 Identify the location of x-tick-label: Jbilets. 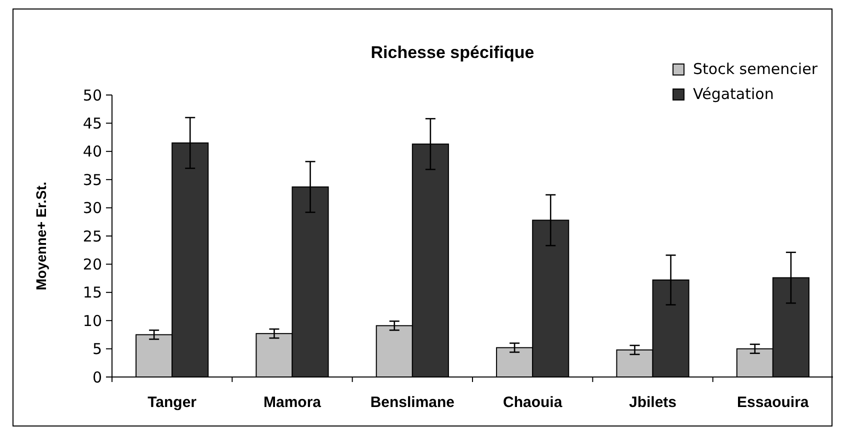
(652, 402).